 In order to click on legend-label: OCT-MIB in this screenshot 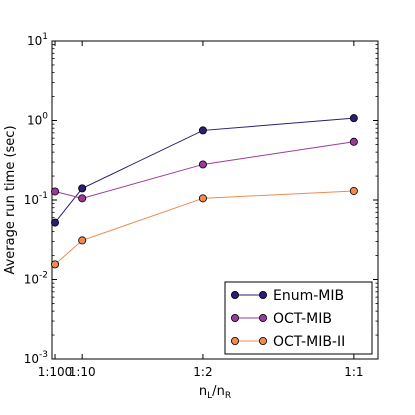, I will do `click(302, 319)`.